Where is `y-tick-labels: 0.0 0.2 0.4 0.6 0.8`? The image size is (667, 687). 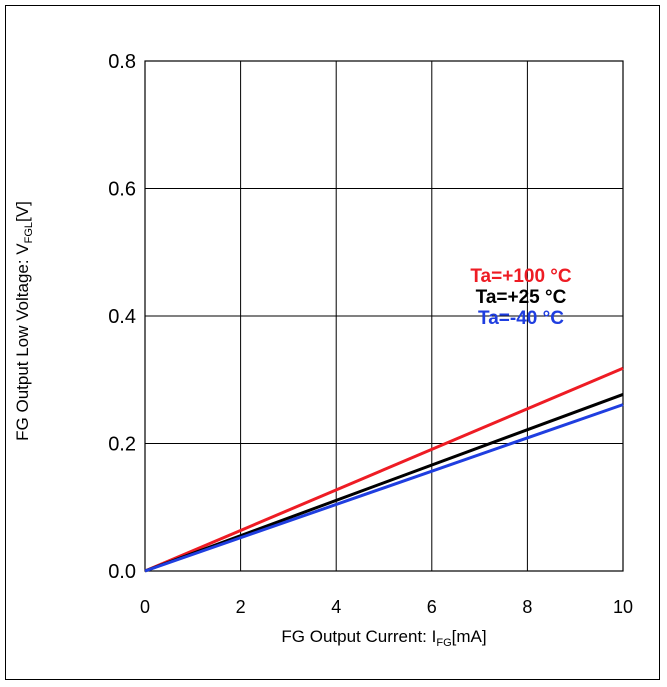
y-tick-labels: 0.0 0.2 0.4 0.6 0.8 is located at coordinates (122, 317).